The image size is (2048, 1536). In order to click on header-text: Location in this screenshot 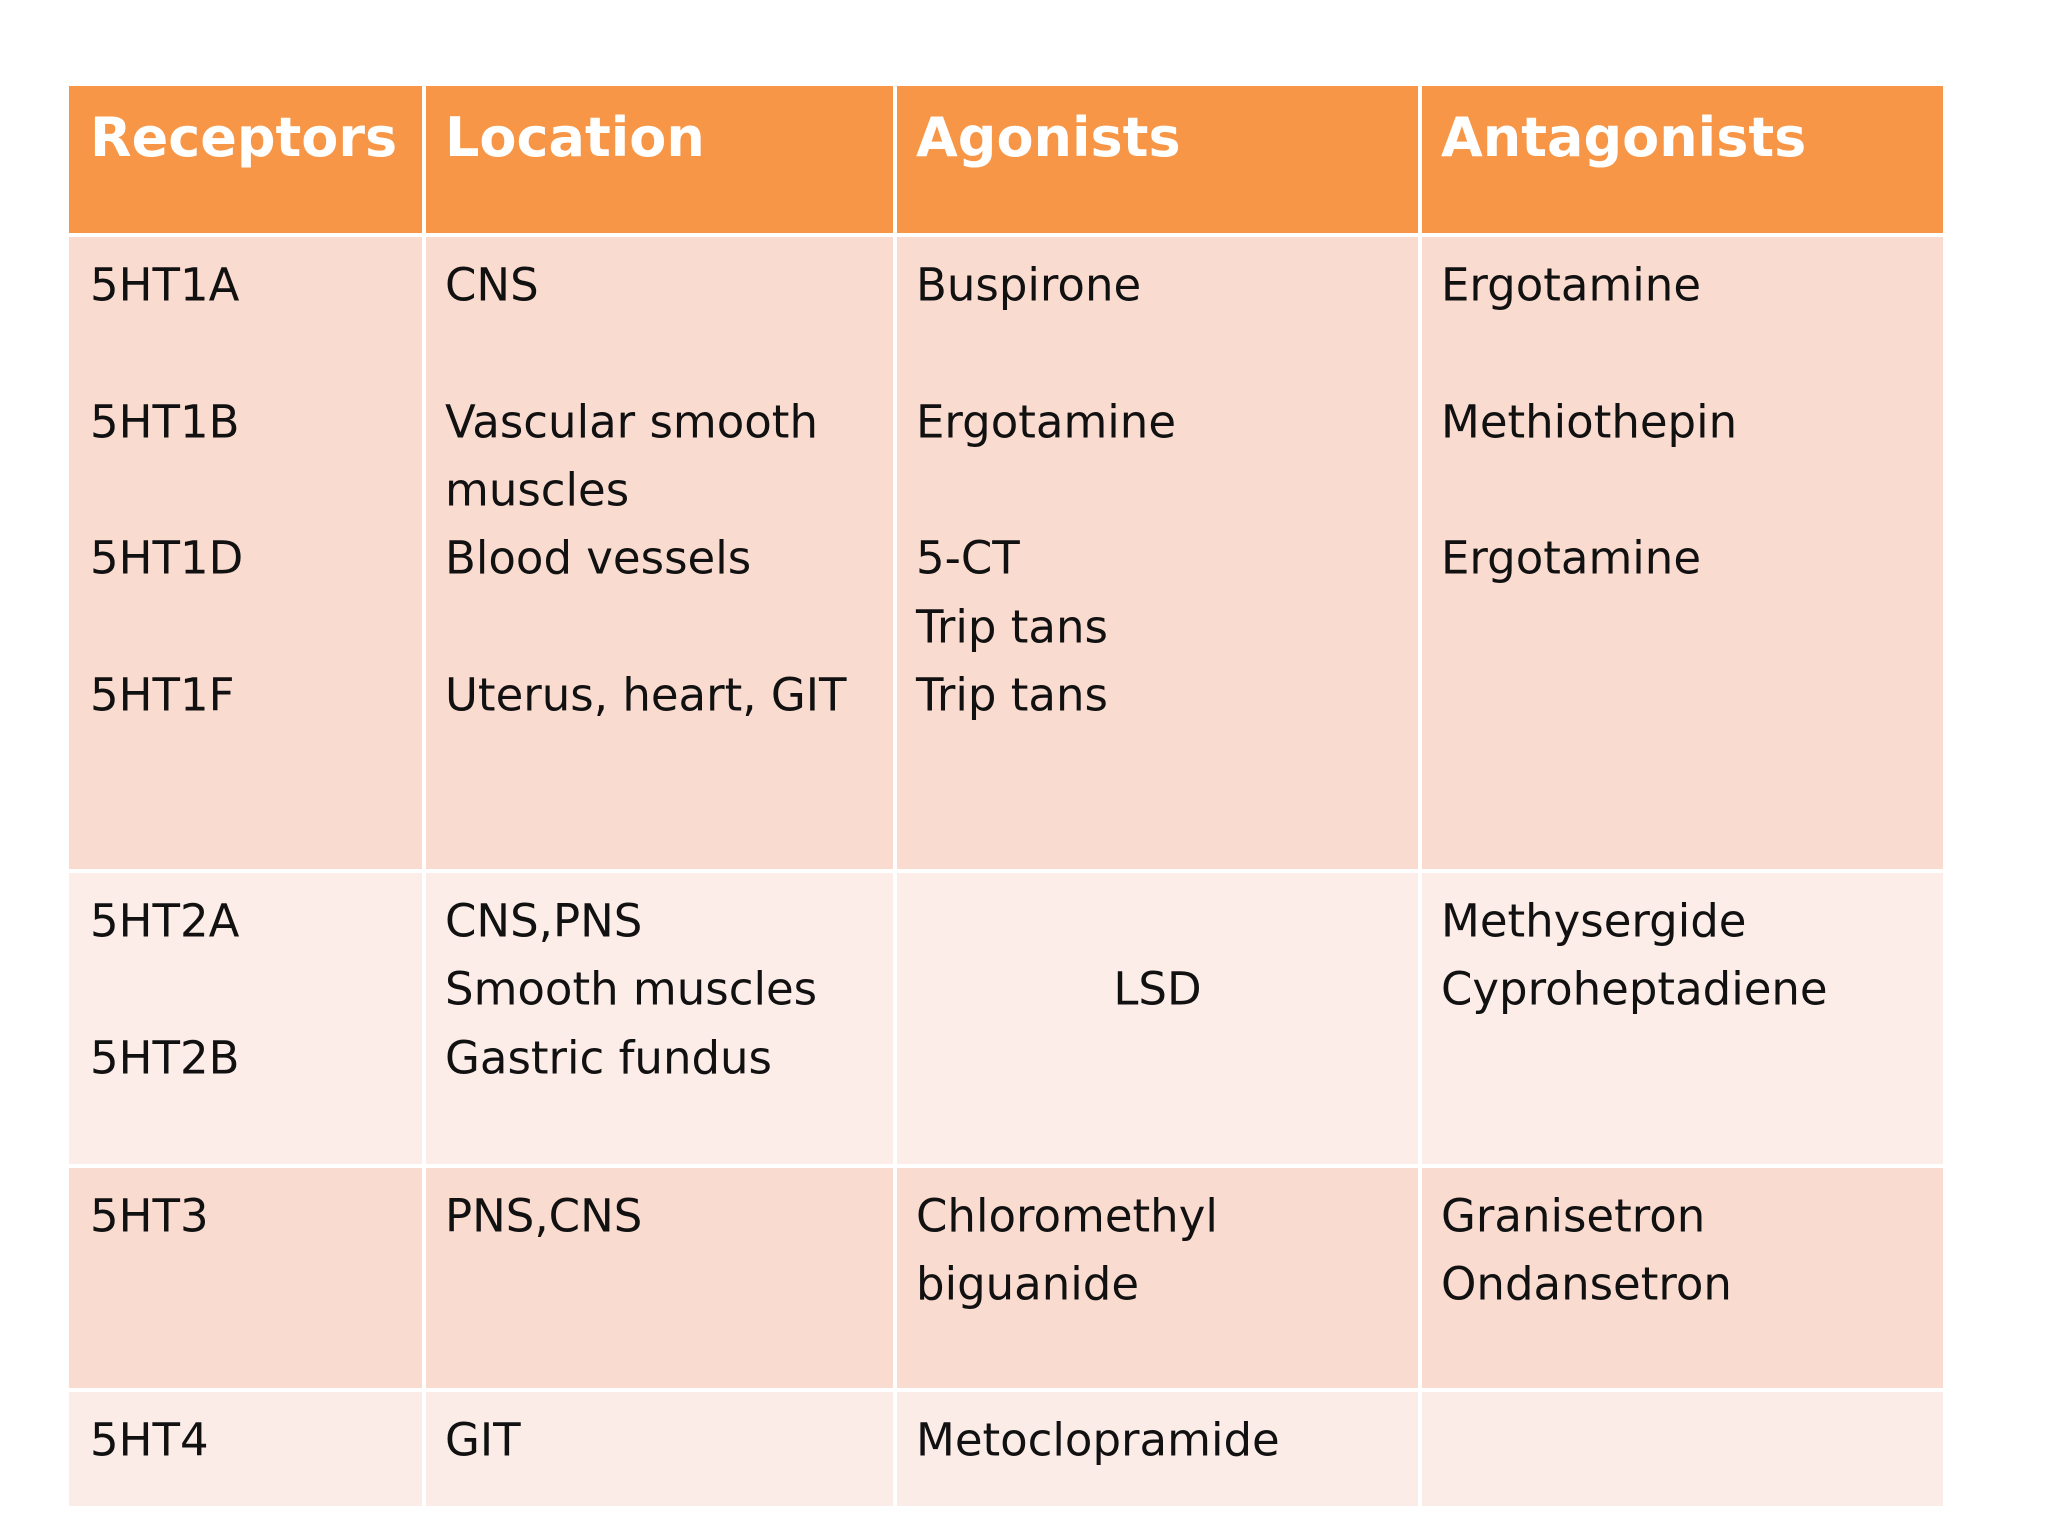, I will do `click(575, 137)`.